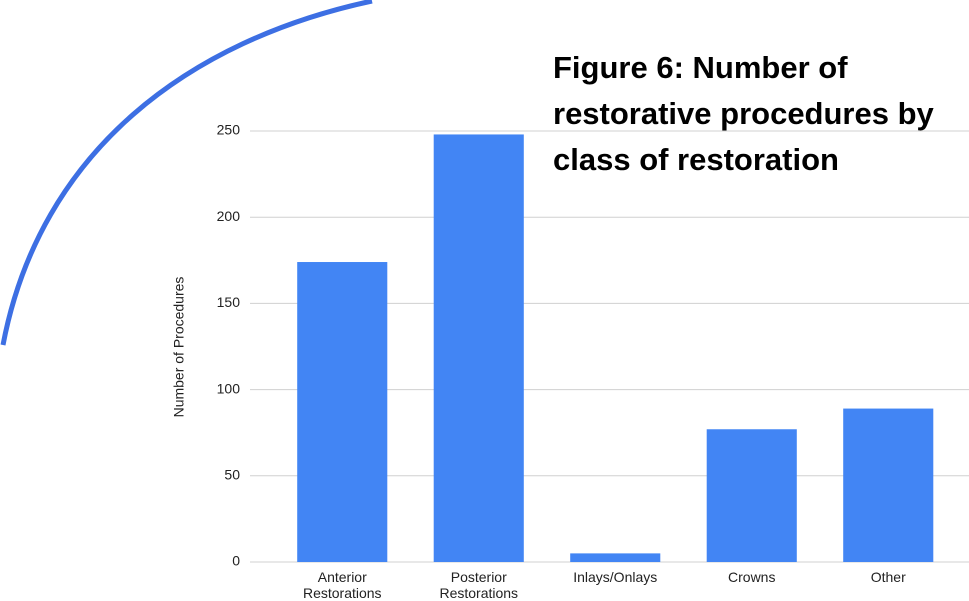 Image resolution: width=969 pixels, height=601 pixels. I want to click on x-tick-label: Other, so click(888, 577).